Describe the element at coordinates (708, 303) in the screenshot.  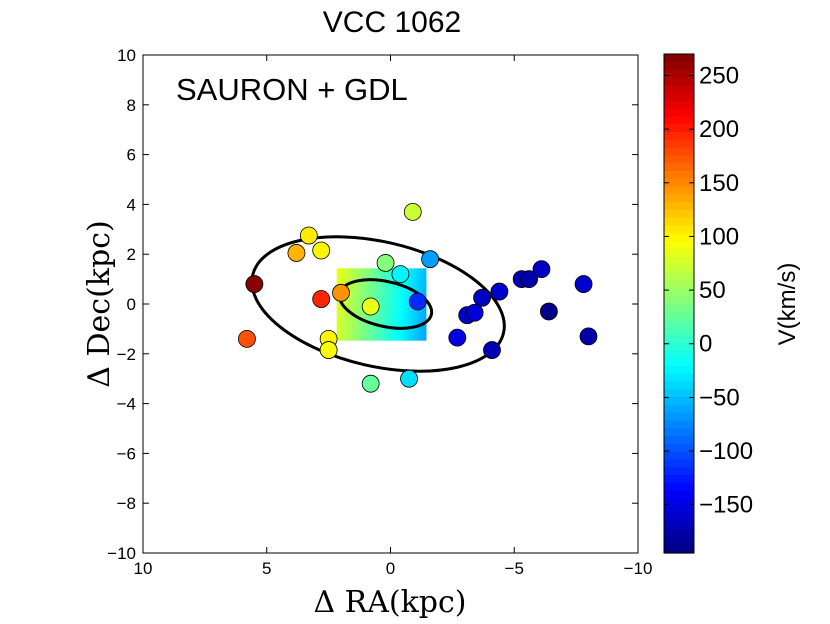
I see `colorbar: 250 200 150 100 50 0 −50 −100 −150` at that location.